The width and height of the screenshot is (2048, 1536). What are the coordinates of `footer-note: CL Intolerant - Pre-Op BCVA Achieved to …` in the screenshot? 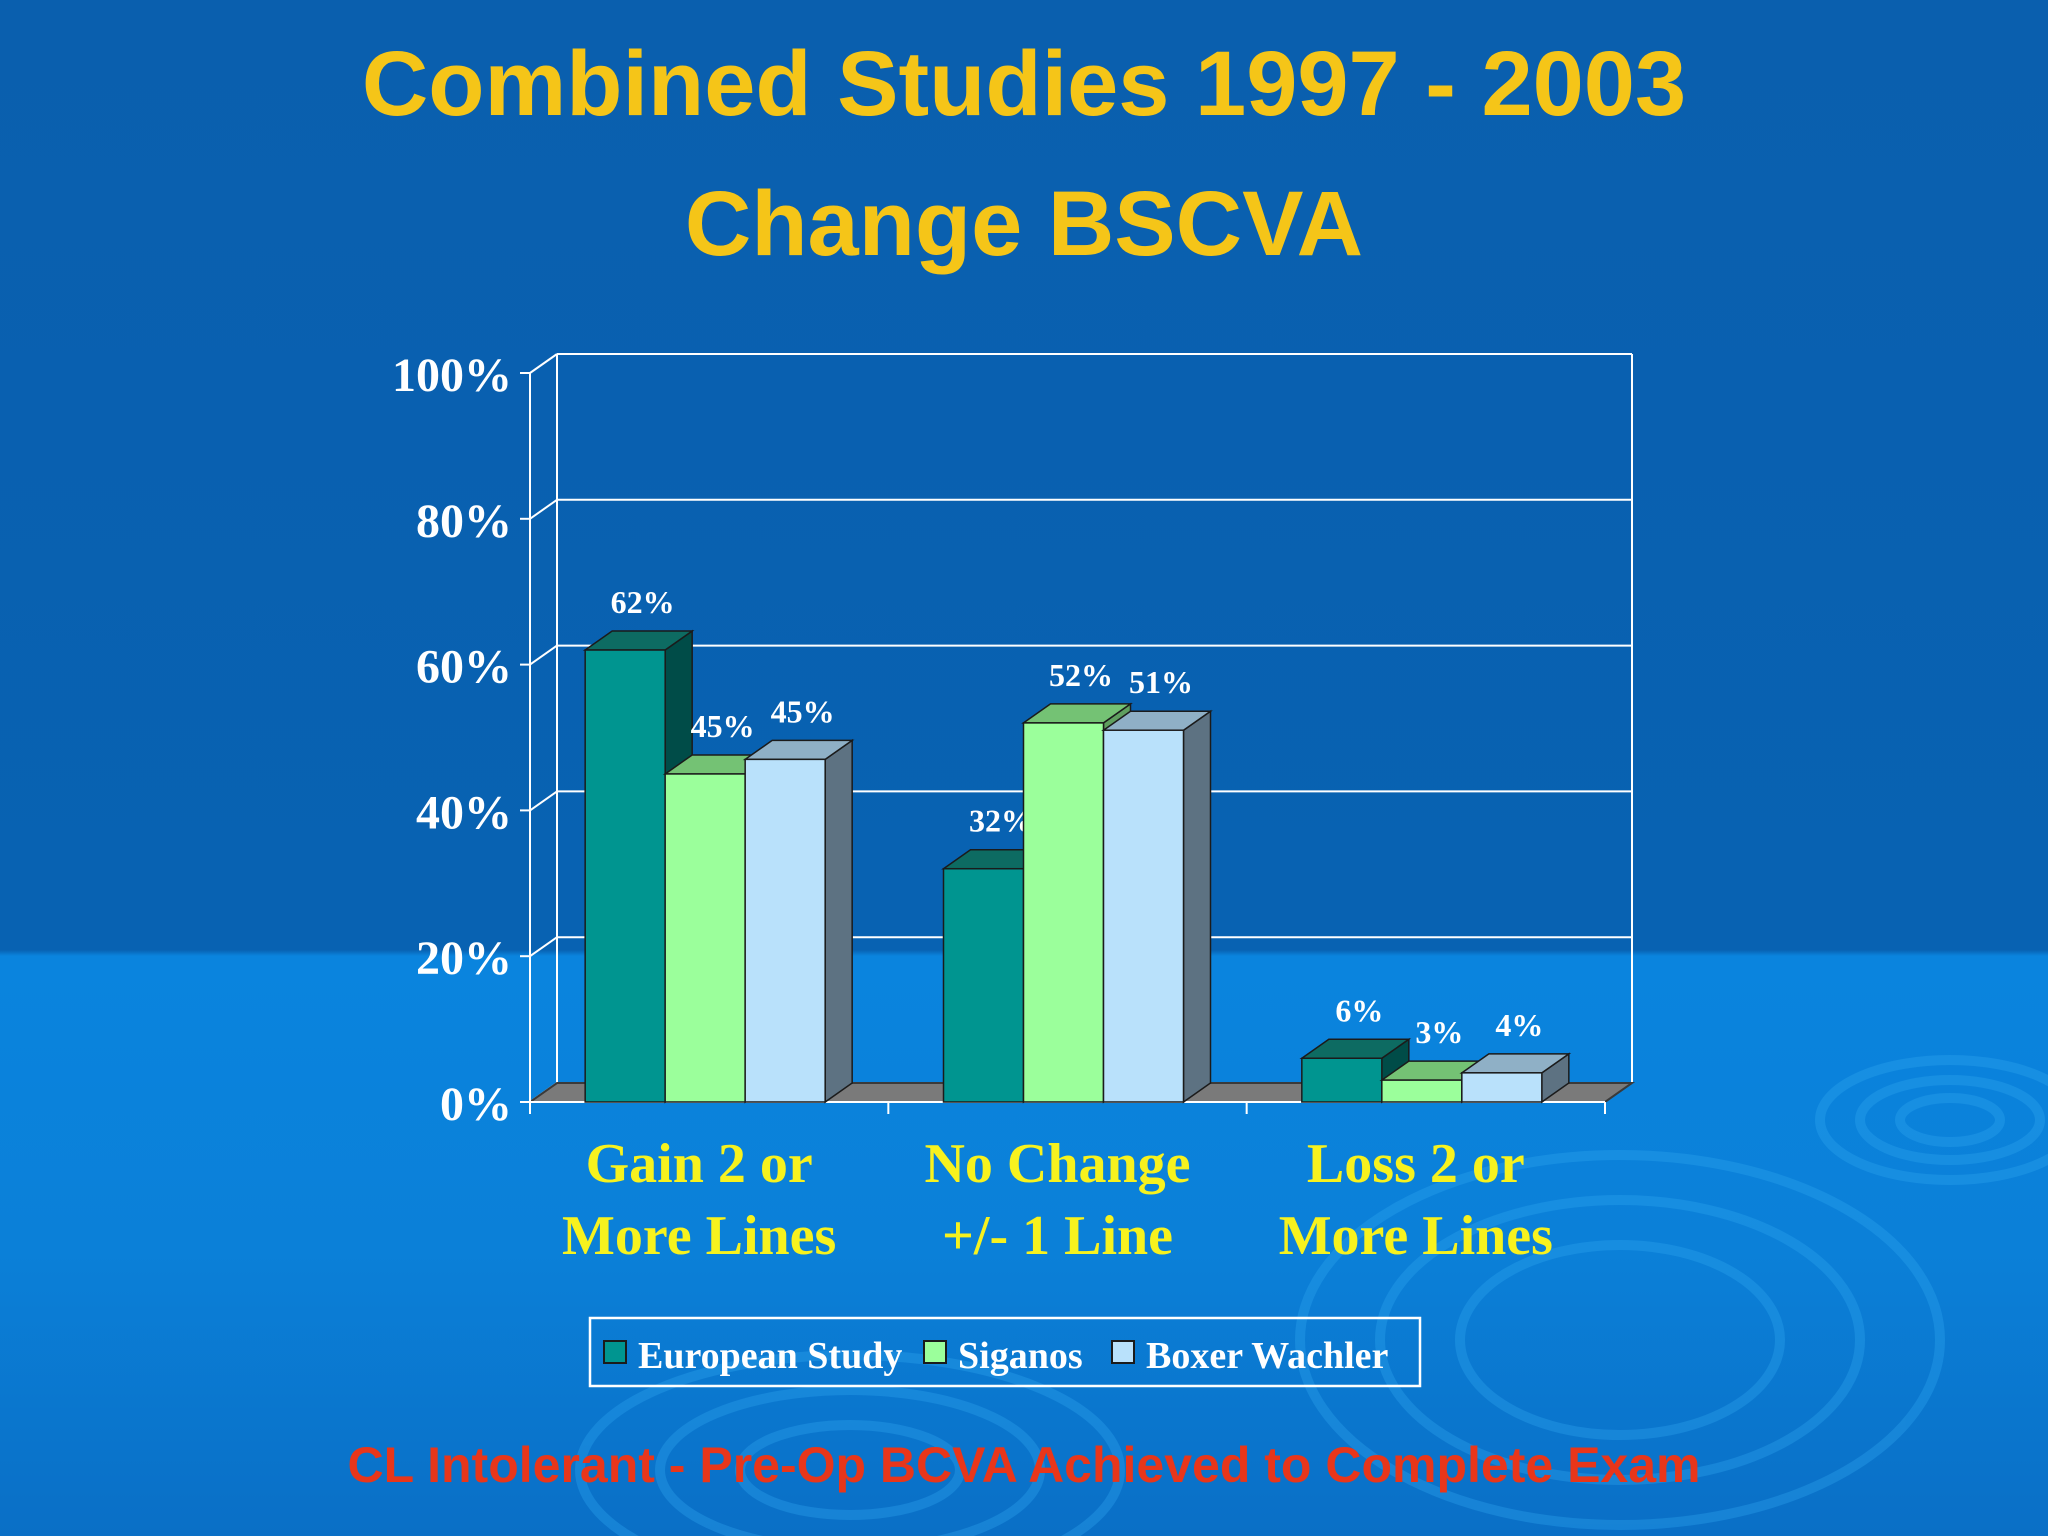 It's located at (1024, 1465).